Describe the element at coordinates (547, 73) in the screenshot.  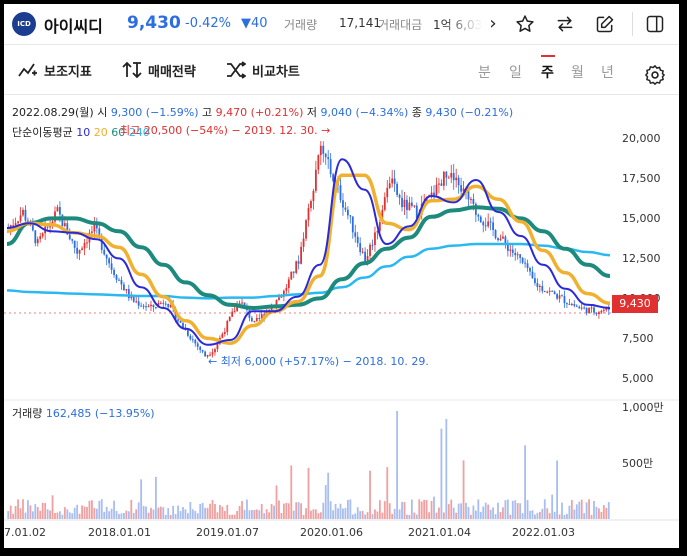
I see `period-week: 주` at that location.